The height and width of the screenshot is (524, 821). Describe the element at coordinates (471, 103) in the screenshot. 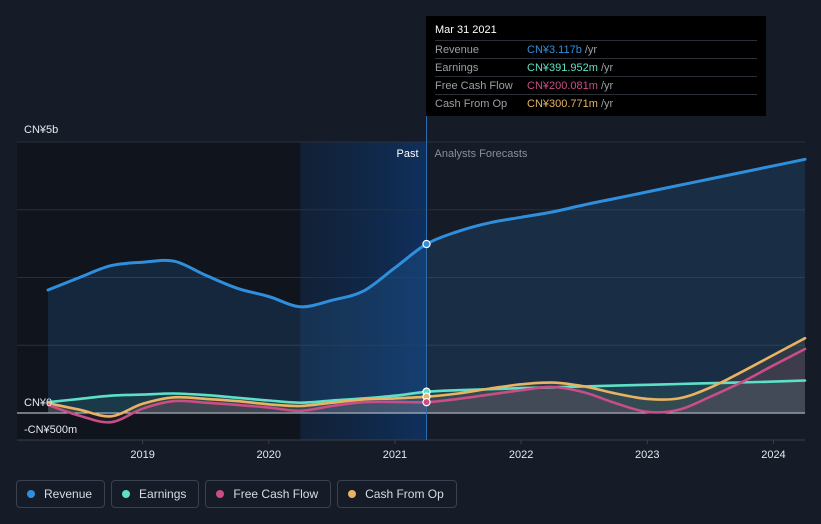

I see `tooltip-label: Cash From Op` at that location.